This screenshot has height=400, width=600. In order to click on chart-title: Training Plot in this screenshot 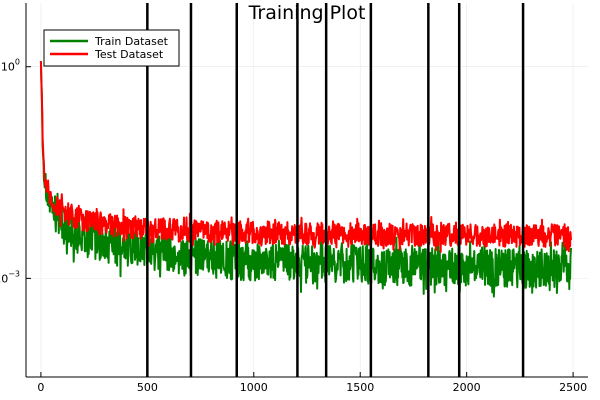, I will do `click(307, 13)`.